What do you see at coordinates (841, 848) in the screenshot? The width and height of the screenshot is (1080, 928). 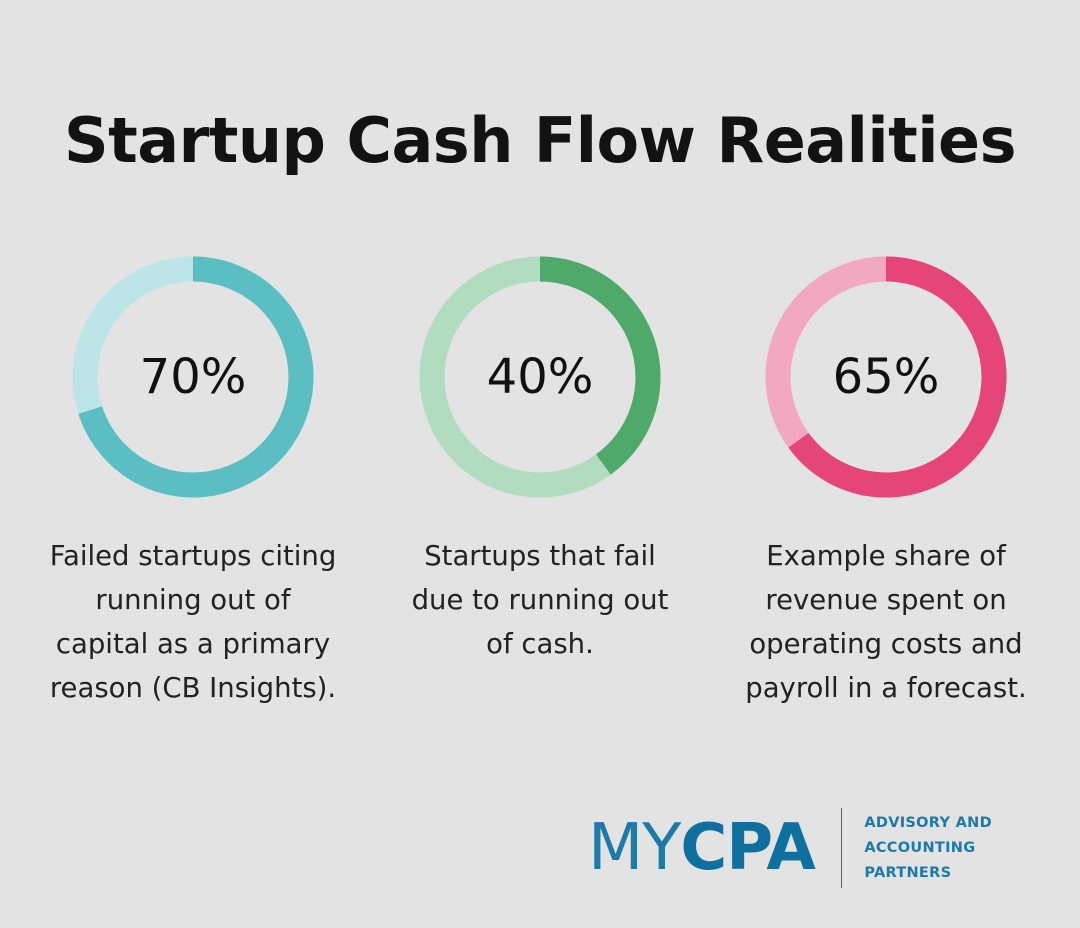 I see `logo-divider` at bounding box center [841, 848].